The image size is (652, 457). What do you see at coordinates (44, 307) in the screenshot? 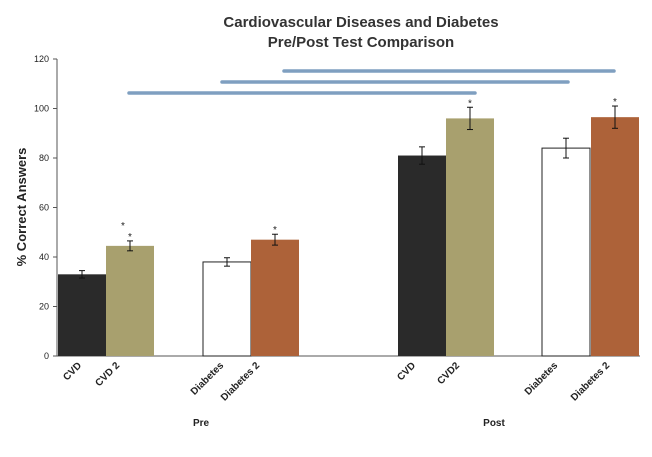
I see `y-tick-label: 20` at bounding box center [44, 307].